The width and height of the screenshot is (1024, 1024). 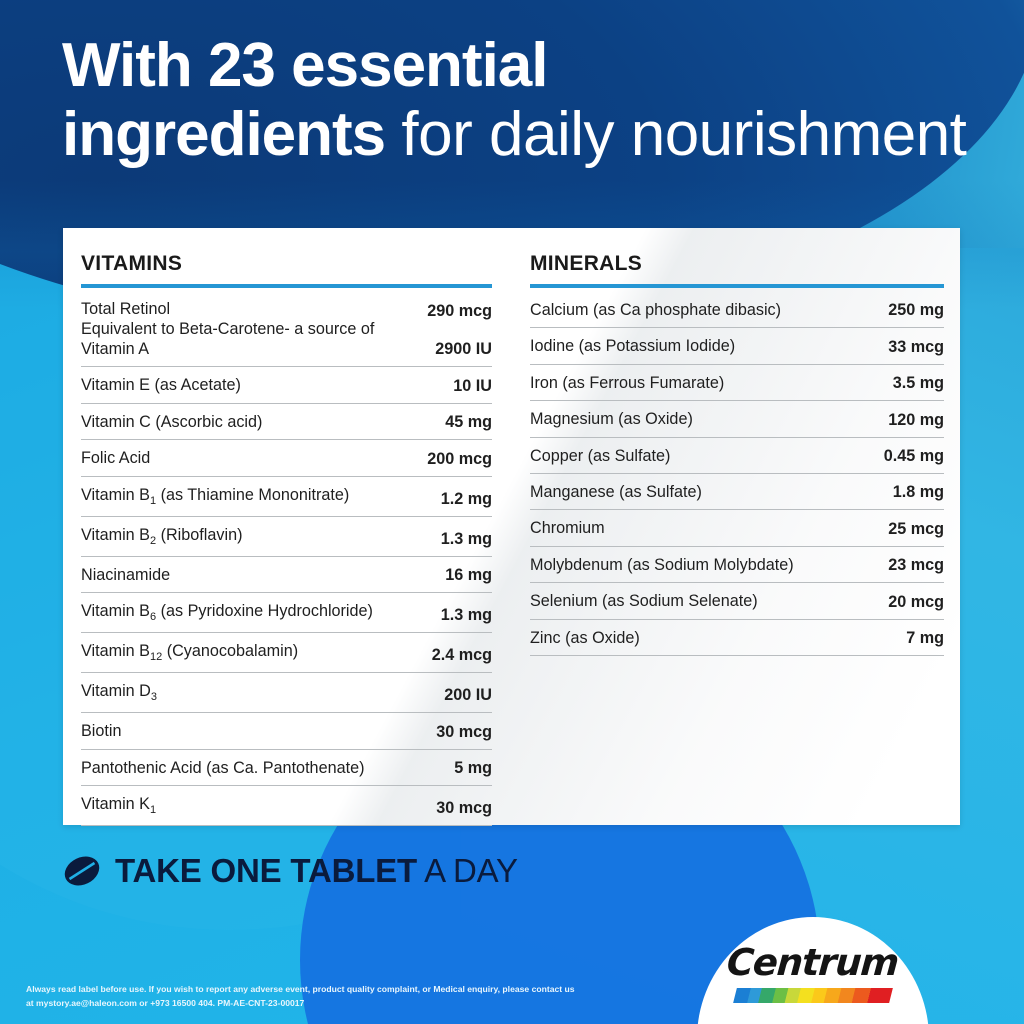 What do you see at coordinates (116, 691) in the screenshot?
I see `nutrient-name-main: Vitamin D` at bounding box center [116, 691].